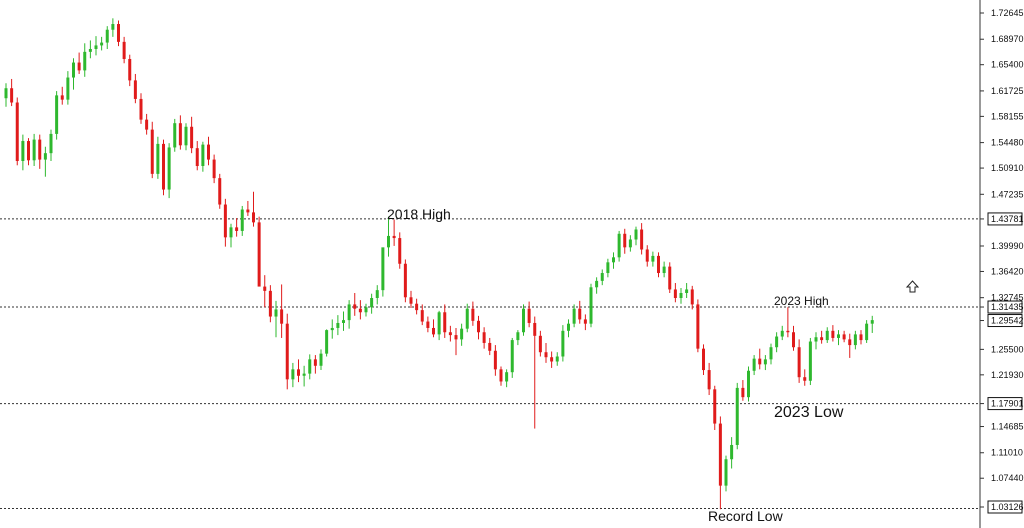  I want to click on tick-label-15: 1.21930, so click(1007, 375).